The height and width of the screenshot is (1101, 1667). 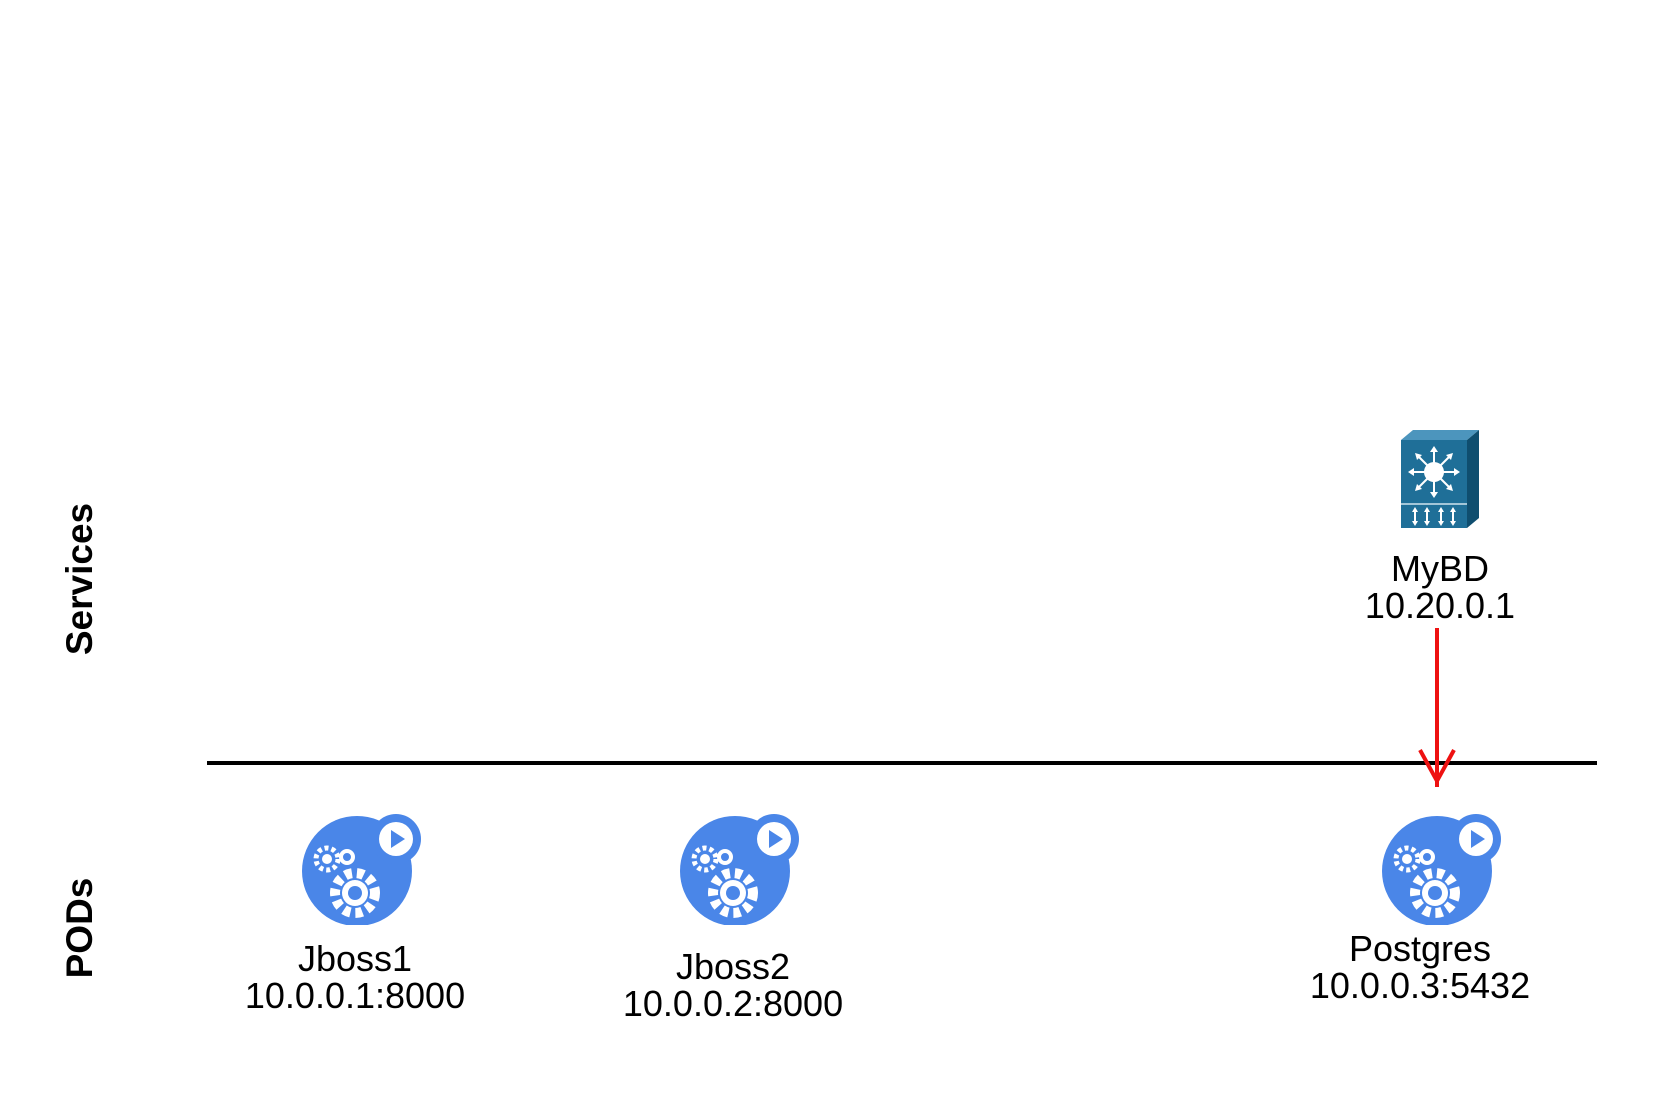 What do you see at coordinates (733, 1003) in the screenshot?
I see `pod-address: 10.0.0.2:8000` at bounding box center [733, 1003].